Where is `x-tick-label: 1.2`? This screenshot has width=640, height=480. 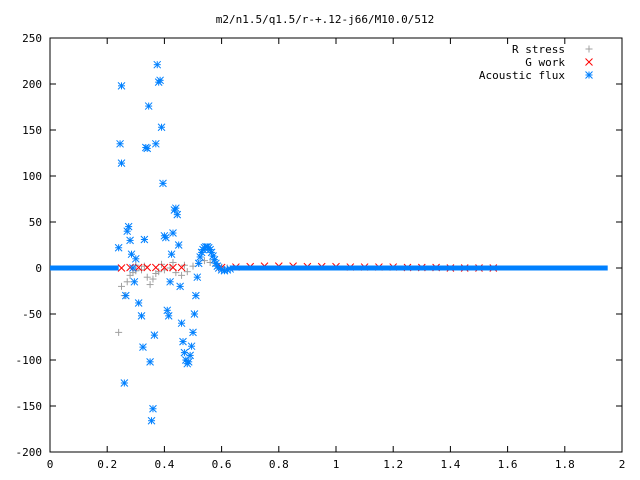 x-tick-label: 1.2 is located at coordinates (393, 464).